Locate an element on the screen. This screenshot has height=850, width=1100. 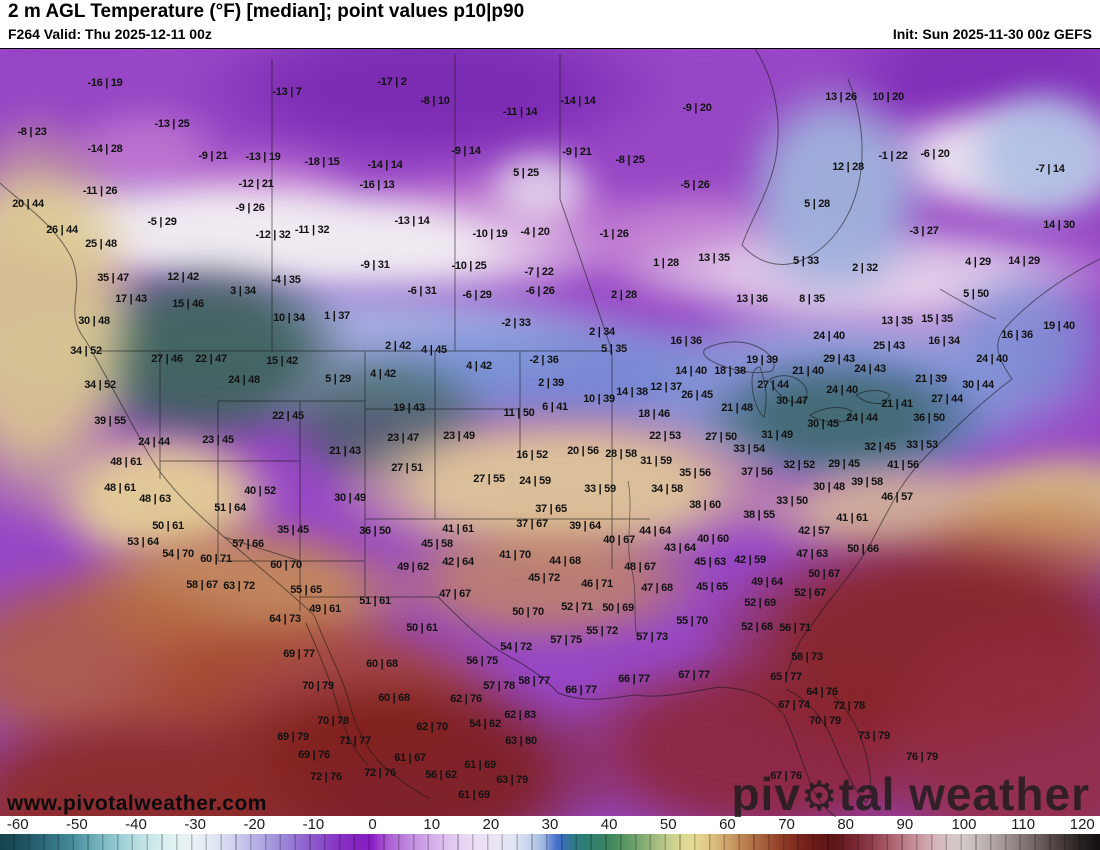
colorbar-tick: -50 is located at coordinates (77, 824).